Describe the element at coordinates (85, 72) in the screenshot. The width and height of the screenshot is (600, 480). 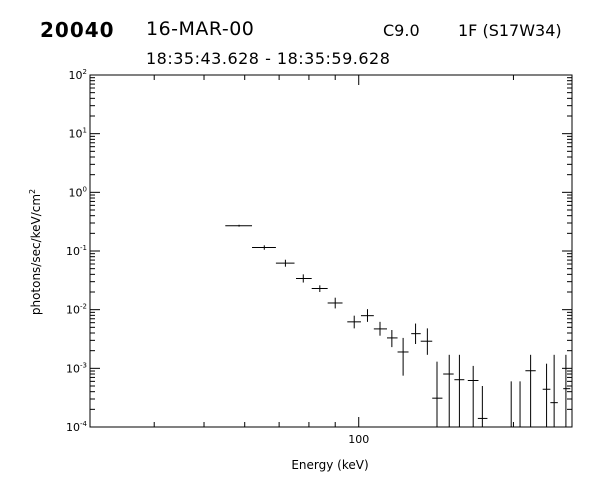
I see `y-tick-label-exponent: 2` at that location.